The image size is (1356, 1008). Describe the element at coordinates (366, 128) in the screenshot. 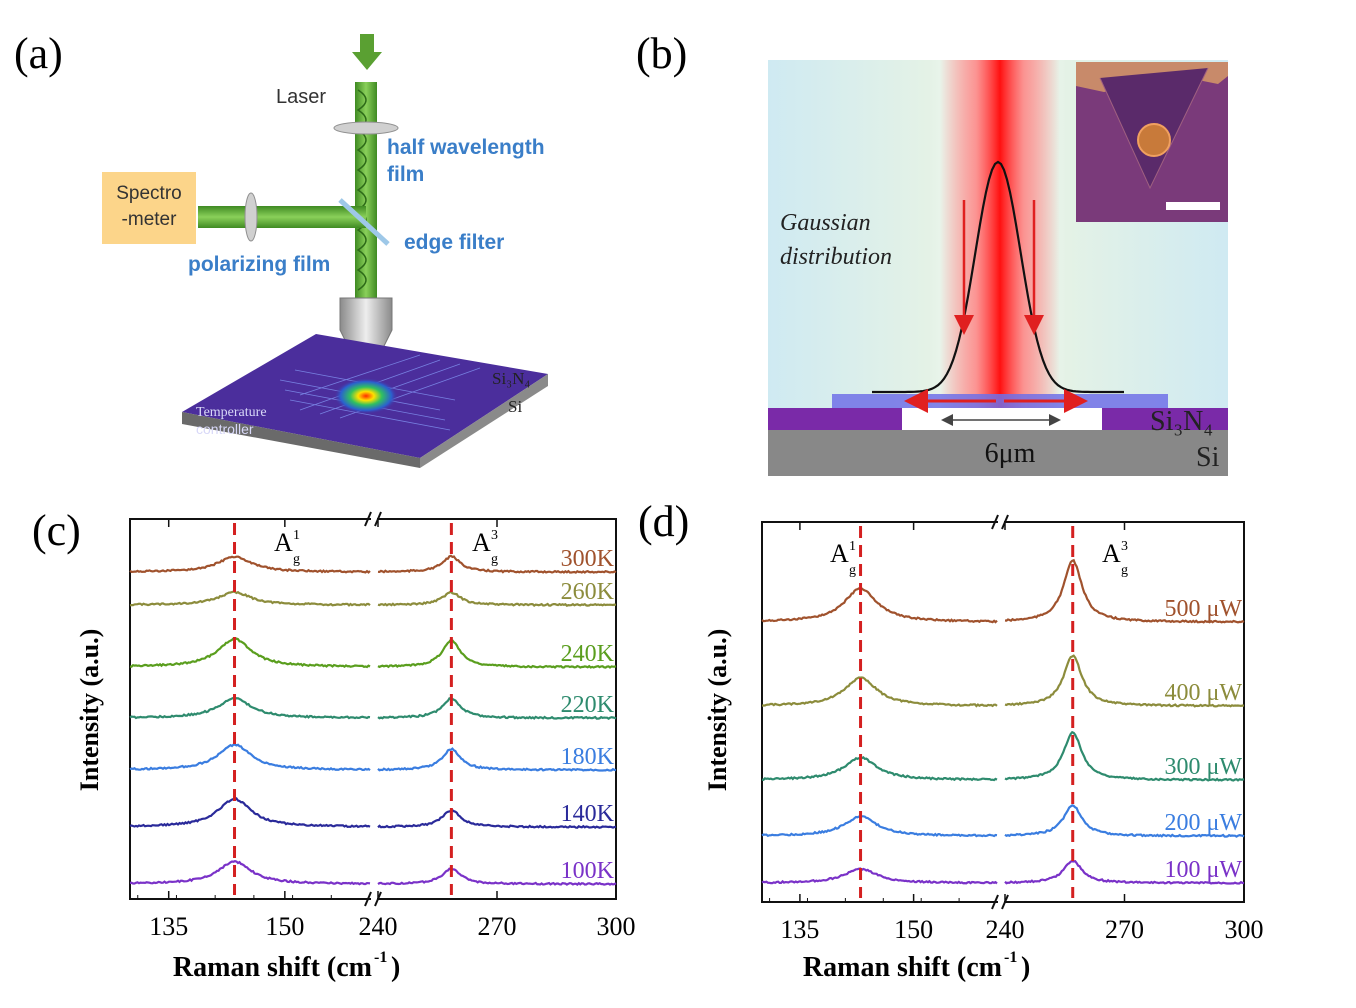

I see `half-wave-plate-icon` at that location.